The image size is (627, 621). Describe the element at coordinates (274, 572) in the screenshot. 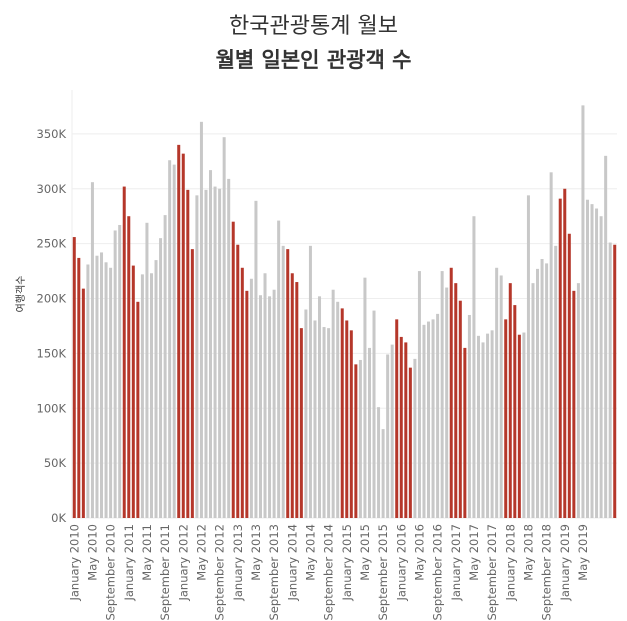

I see `x-tick-label: September 2013` at that location.